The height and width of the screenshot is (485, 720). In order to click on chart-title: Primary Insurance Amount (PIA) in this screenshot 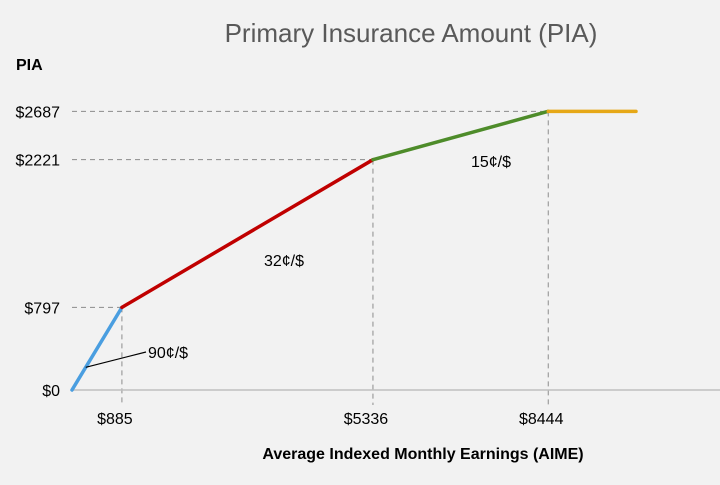, I will do `click(411, 33)`.